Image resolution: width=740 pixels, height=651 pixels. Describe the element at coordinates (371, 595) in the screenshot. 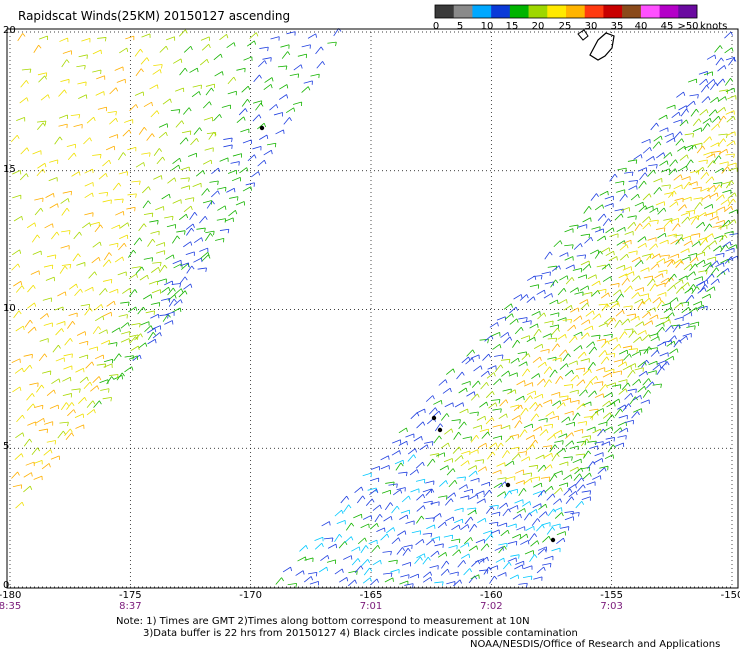

I see `x-tick-label: -165` at that location.